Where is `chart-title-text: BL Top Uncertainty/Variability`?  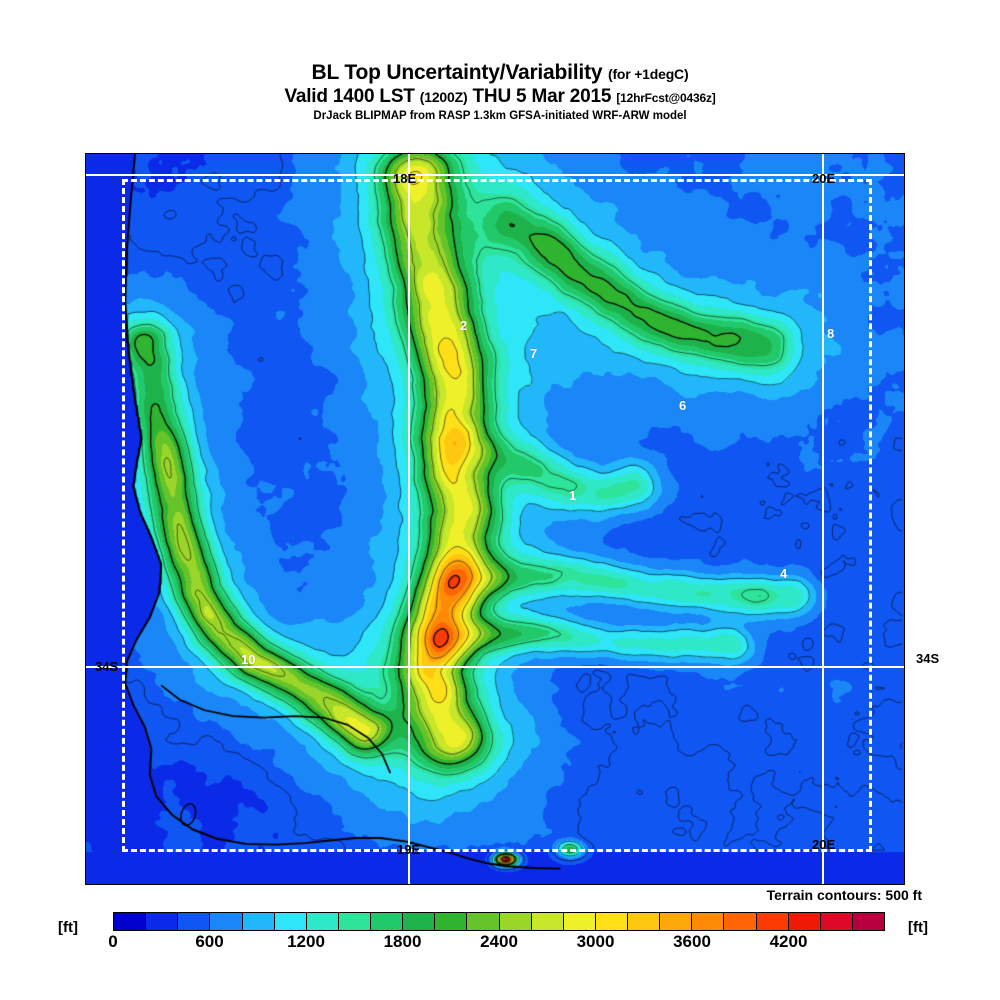 chart-title-text: BL Top Uncertainty/Variability is located at coordinates (457, 72).